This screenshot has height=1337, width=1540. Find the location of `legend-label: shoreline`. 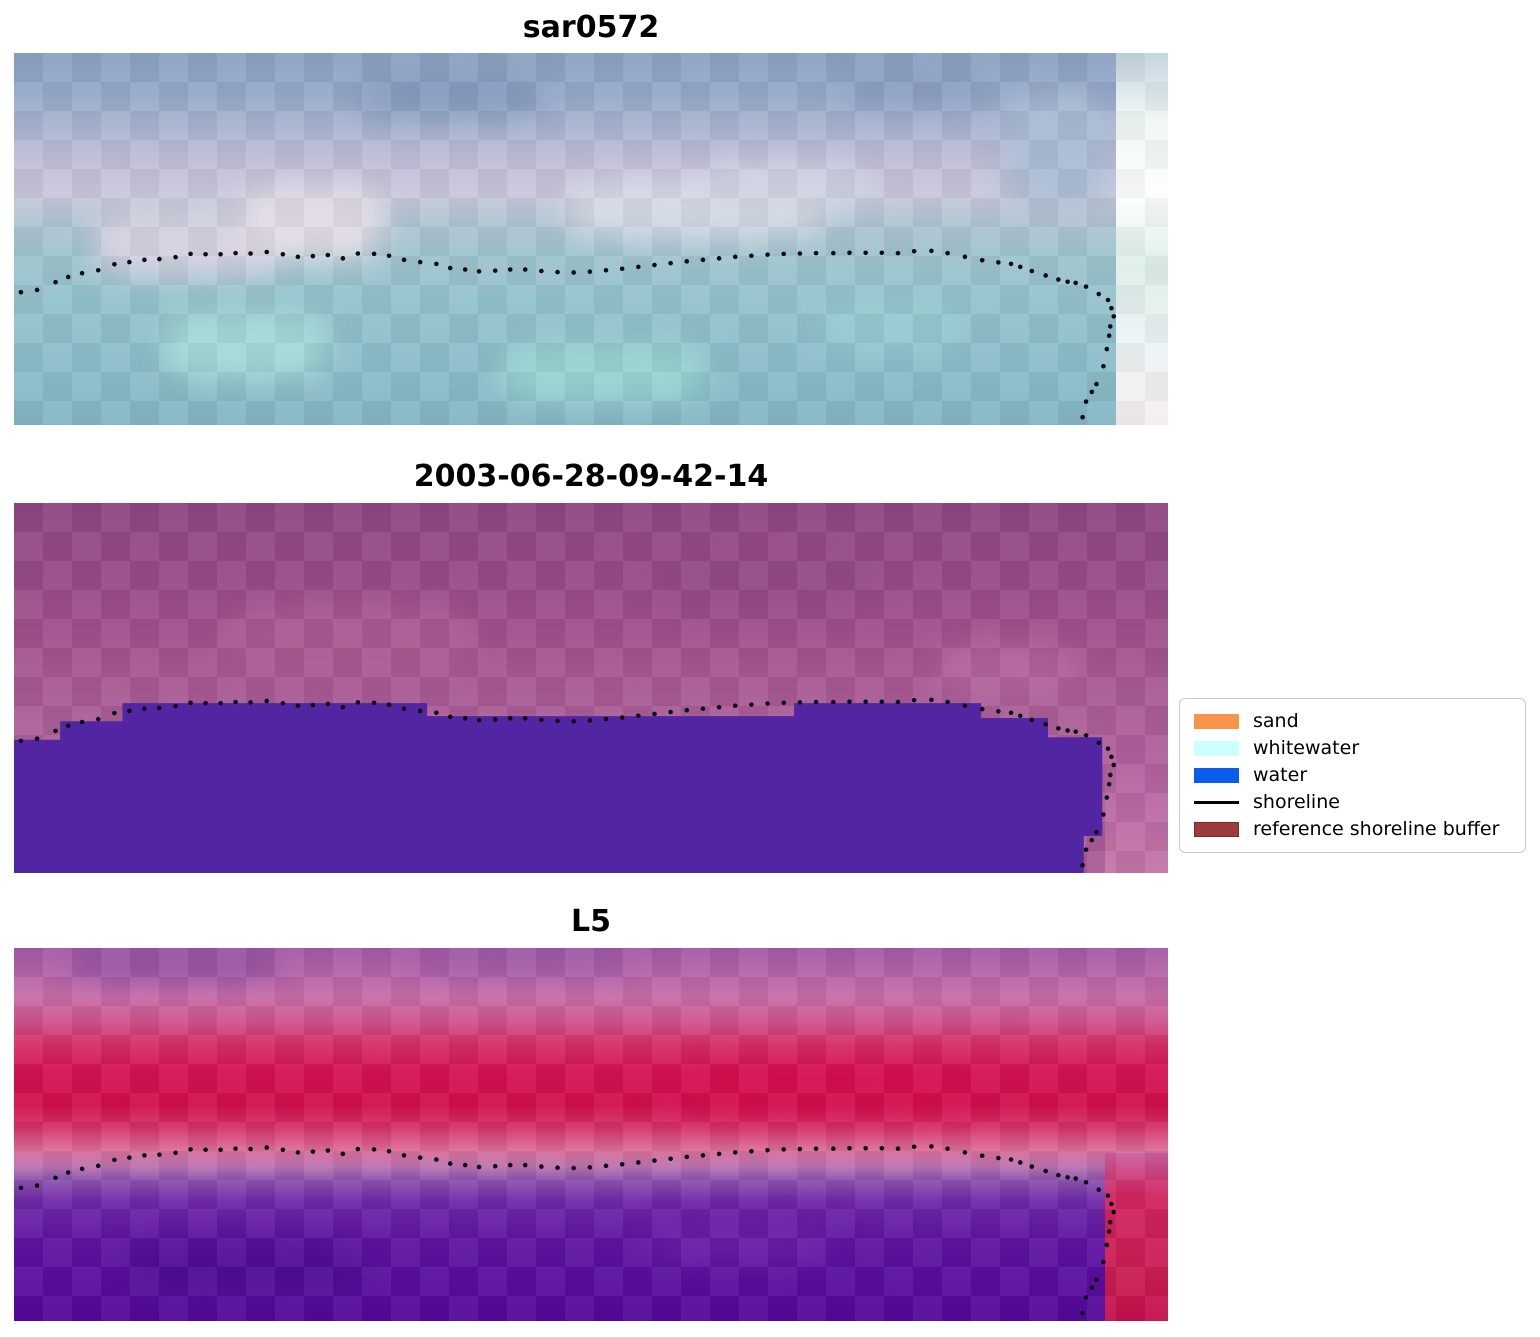

legend-label: shoreline is located at coordinates (1296, 802).